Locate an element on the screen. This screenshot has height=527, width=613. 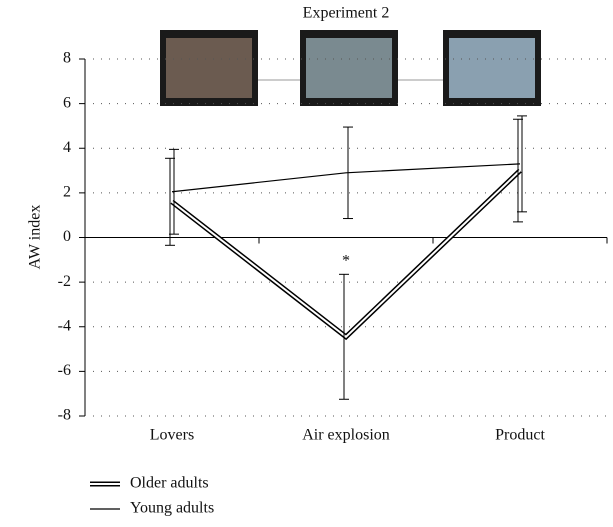
chart-title: Experiment 2 is located at coordinates (346, 13).